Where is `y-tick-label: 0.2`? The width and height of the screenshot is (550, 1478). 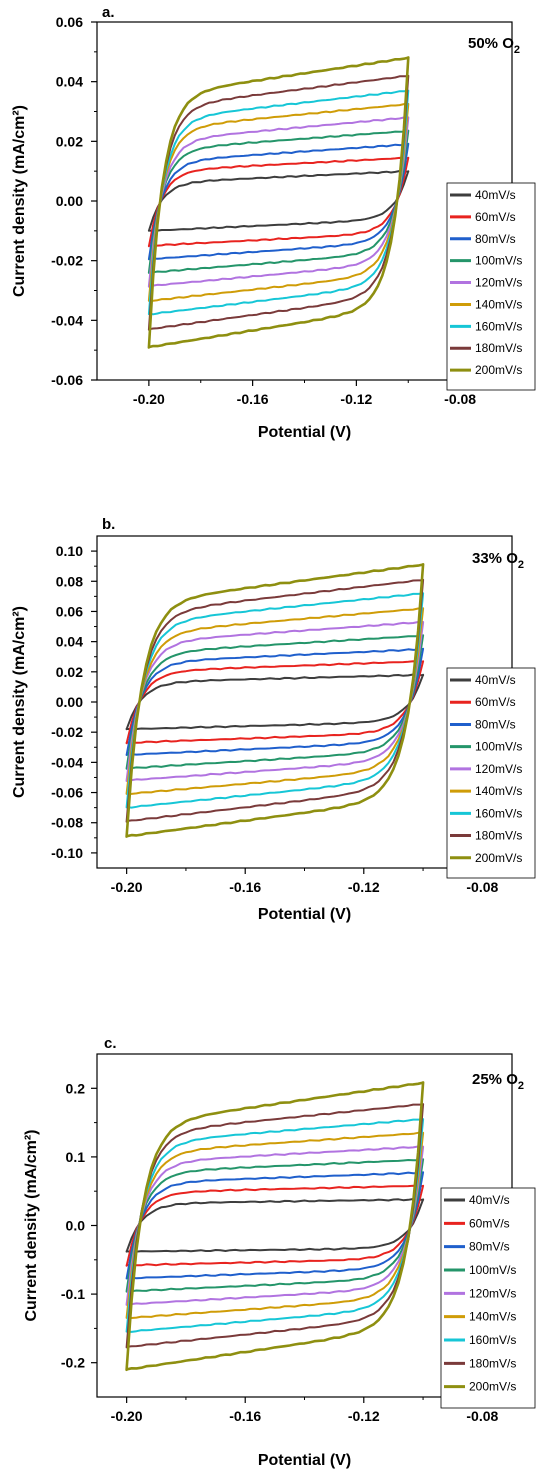
y-tick-label: 0.2 is located at coordinates (76, 1088).